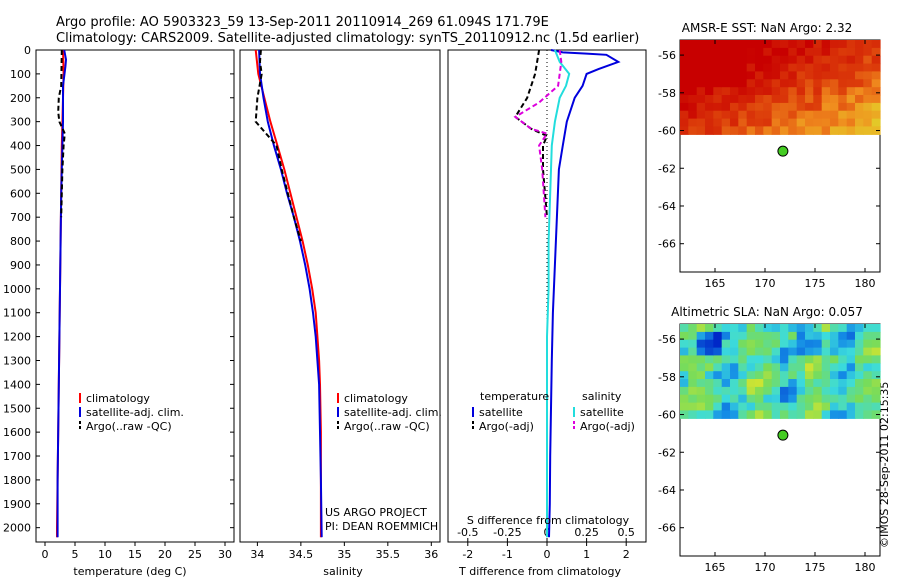 This screenshot has height=580, width=900. What do you see at coordinates (865, 283) in the screenshot?
I see `x-tick-label: 180` at bounding box center [865, 283].